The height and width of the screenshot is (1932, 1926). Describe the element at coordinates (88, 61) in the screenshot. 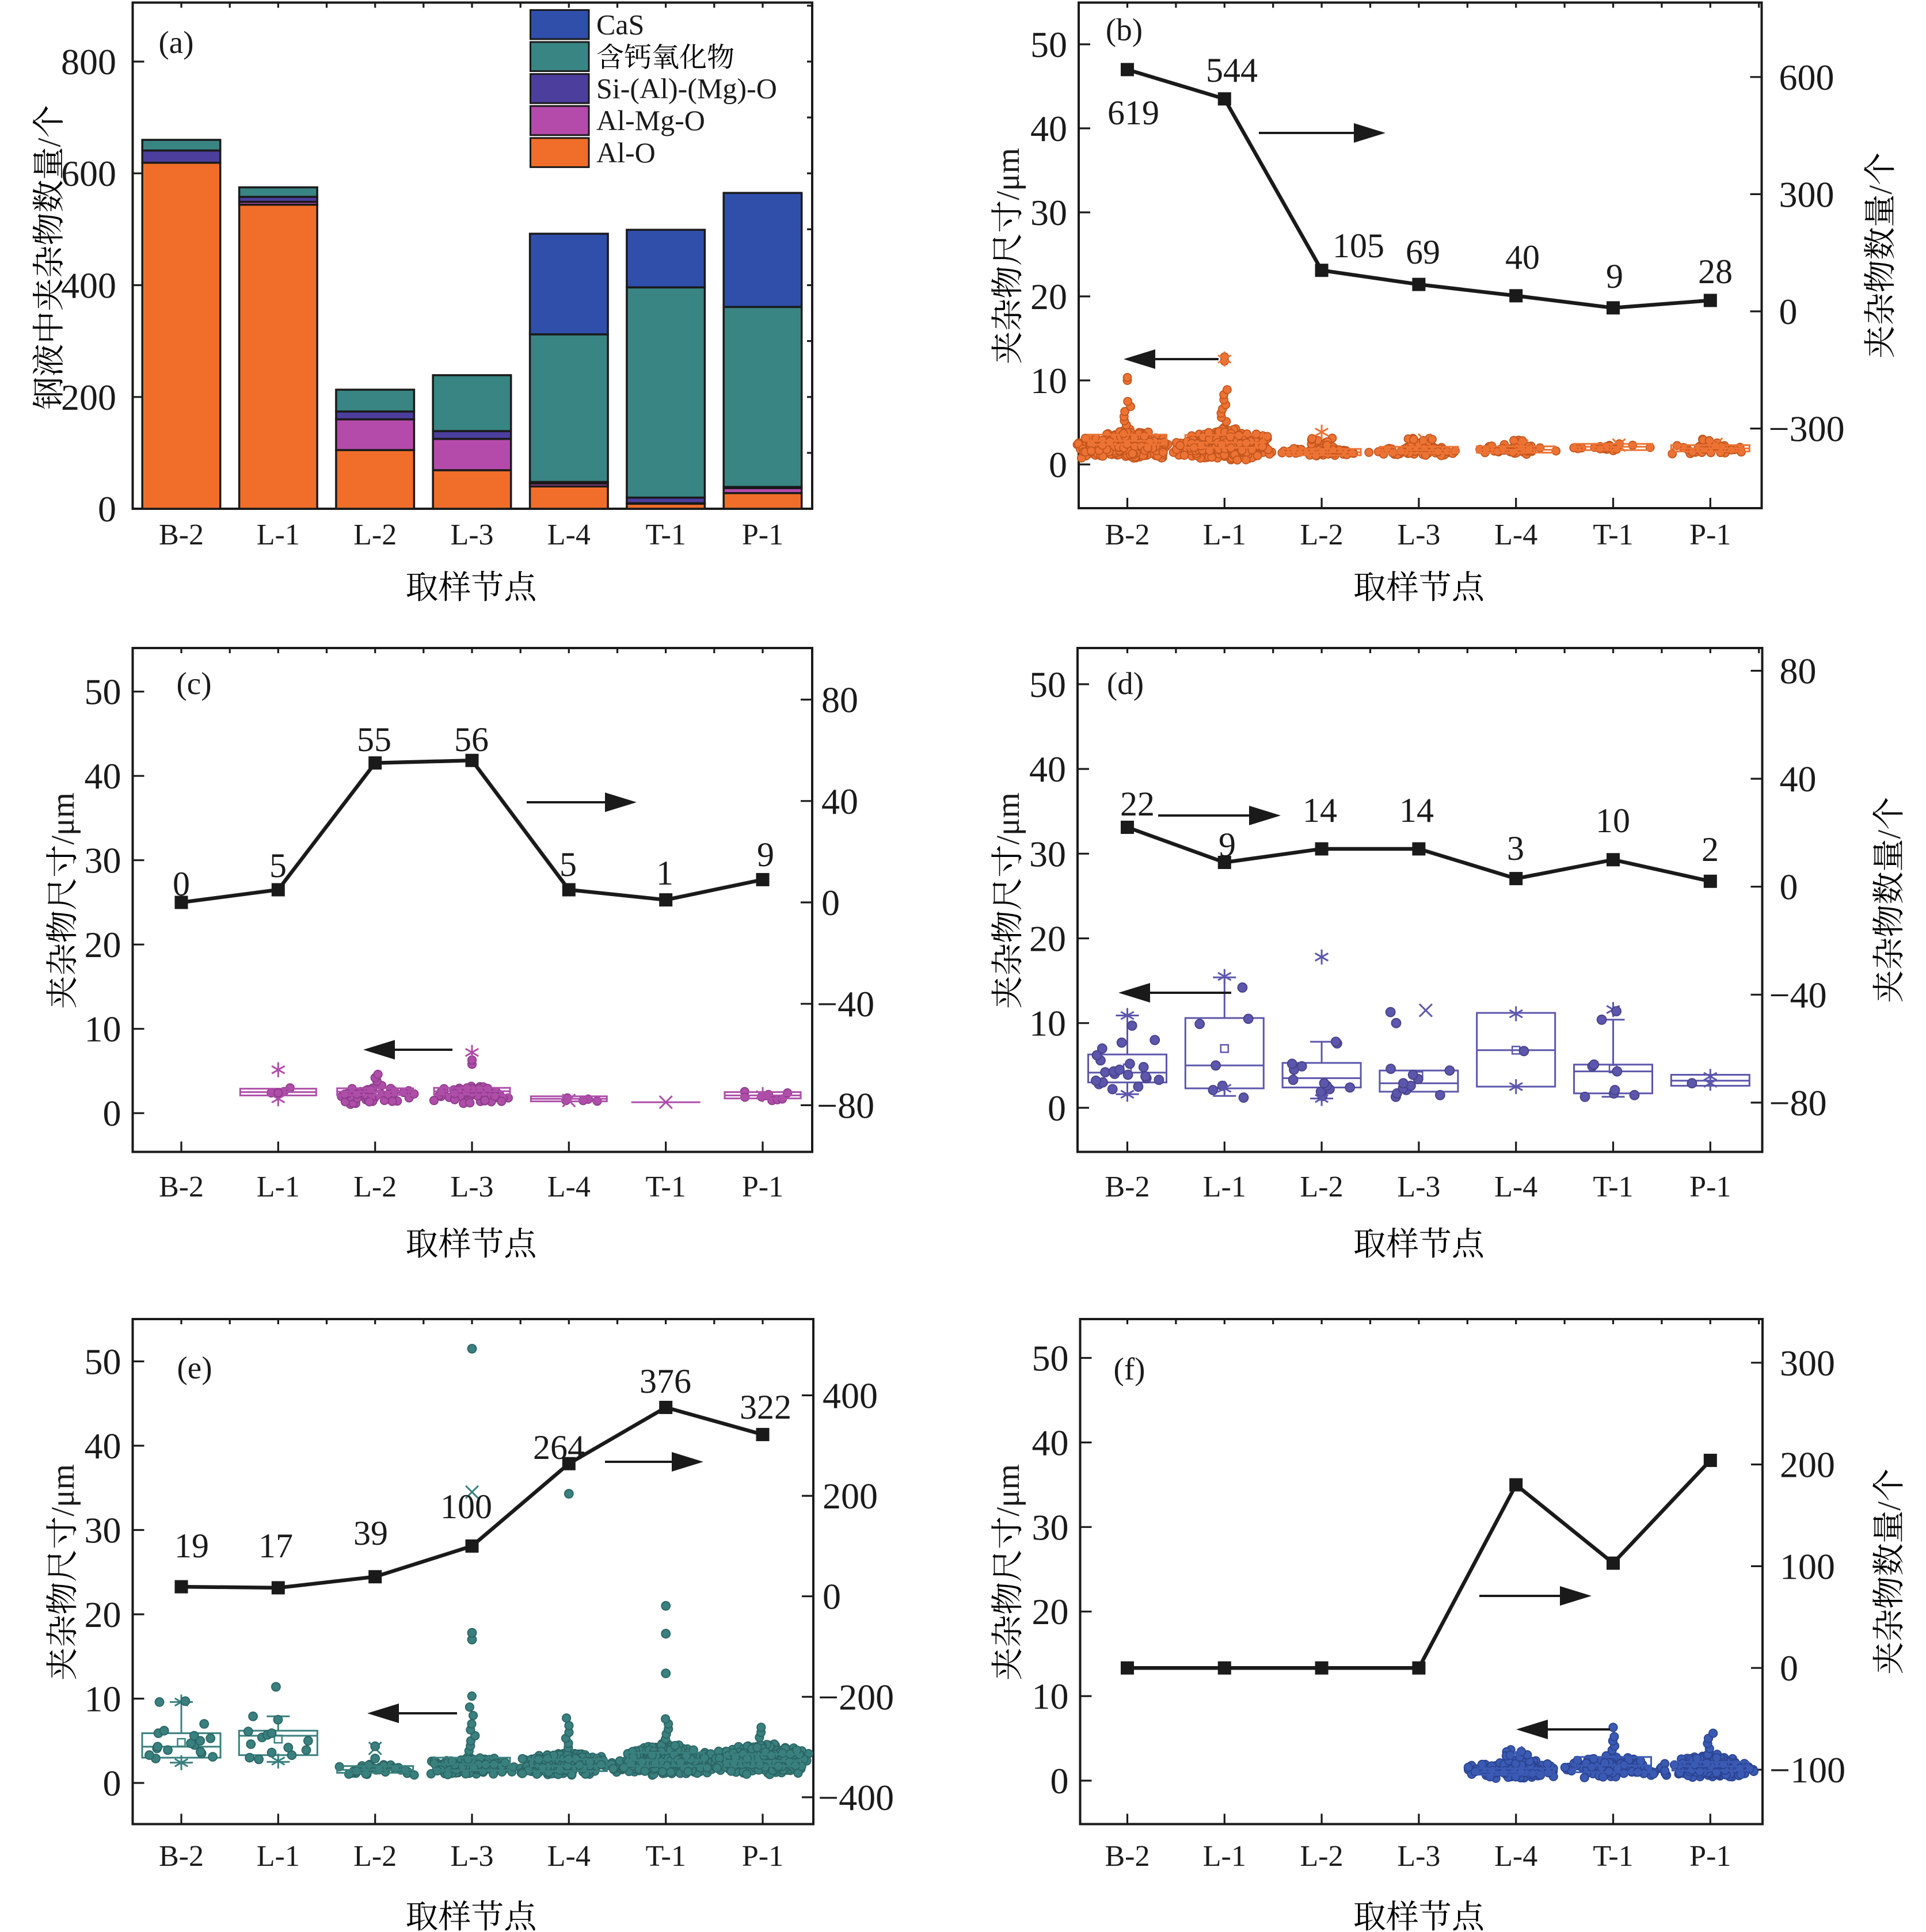

I see `svg-text: 800` at that location.